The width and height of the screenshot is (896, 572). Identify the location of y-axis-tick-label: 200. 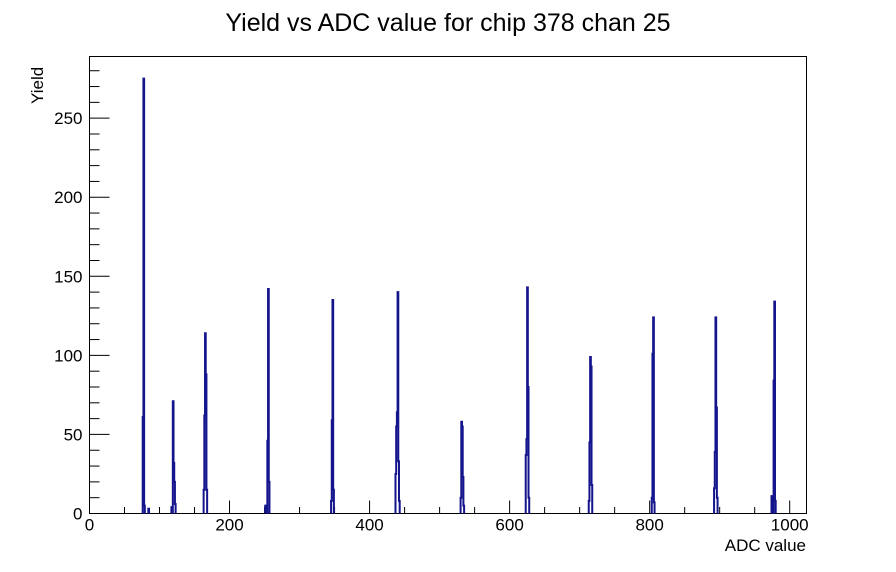
(68, 197).